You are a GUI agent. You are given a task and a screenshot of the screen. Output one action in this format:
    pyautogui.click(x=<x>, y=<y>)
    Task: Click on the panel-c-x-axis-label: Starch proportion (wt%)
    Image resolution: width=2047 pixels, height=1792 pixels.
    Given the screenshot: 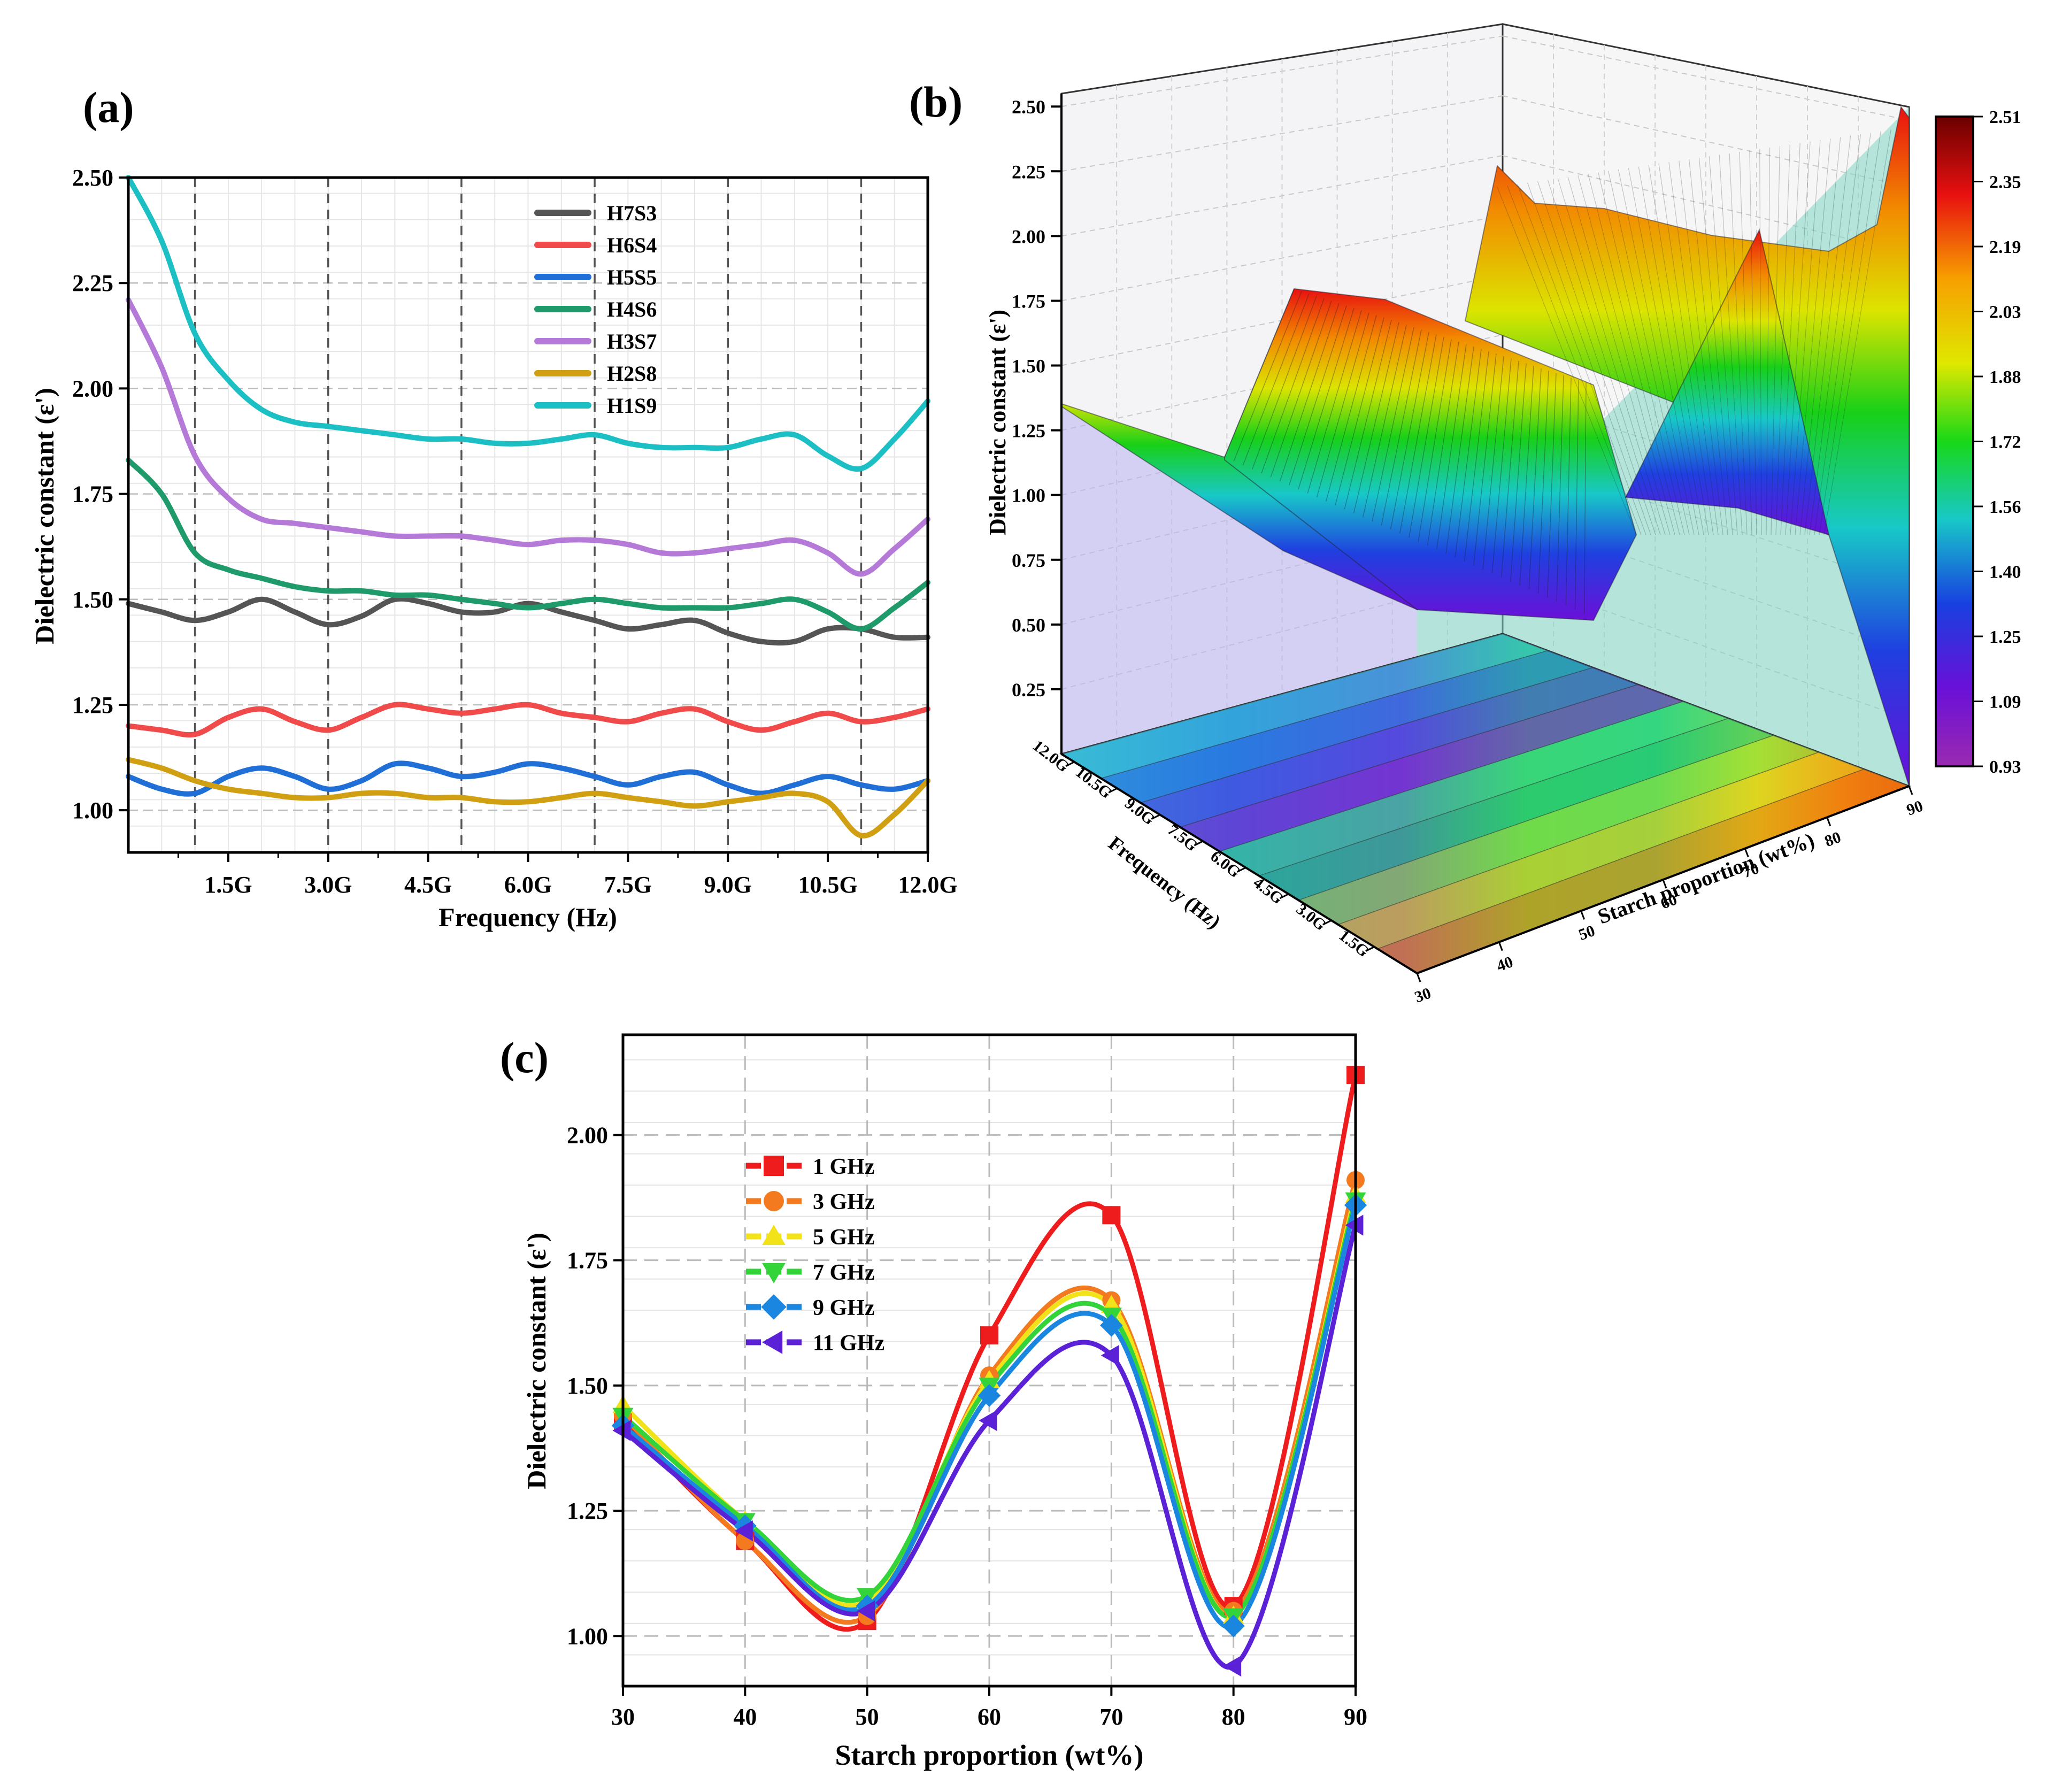 What is the action you would take?
    pyautogui.click(x=989, y=1755)
    